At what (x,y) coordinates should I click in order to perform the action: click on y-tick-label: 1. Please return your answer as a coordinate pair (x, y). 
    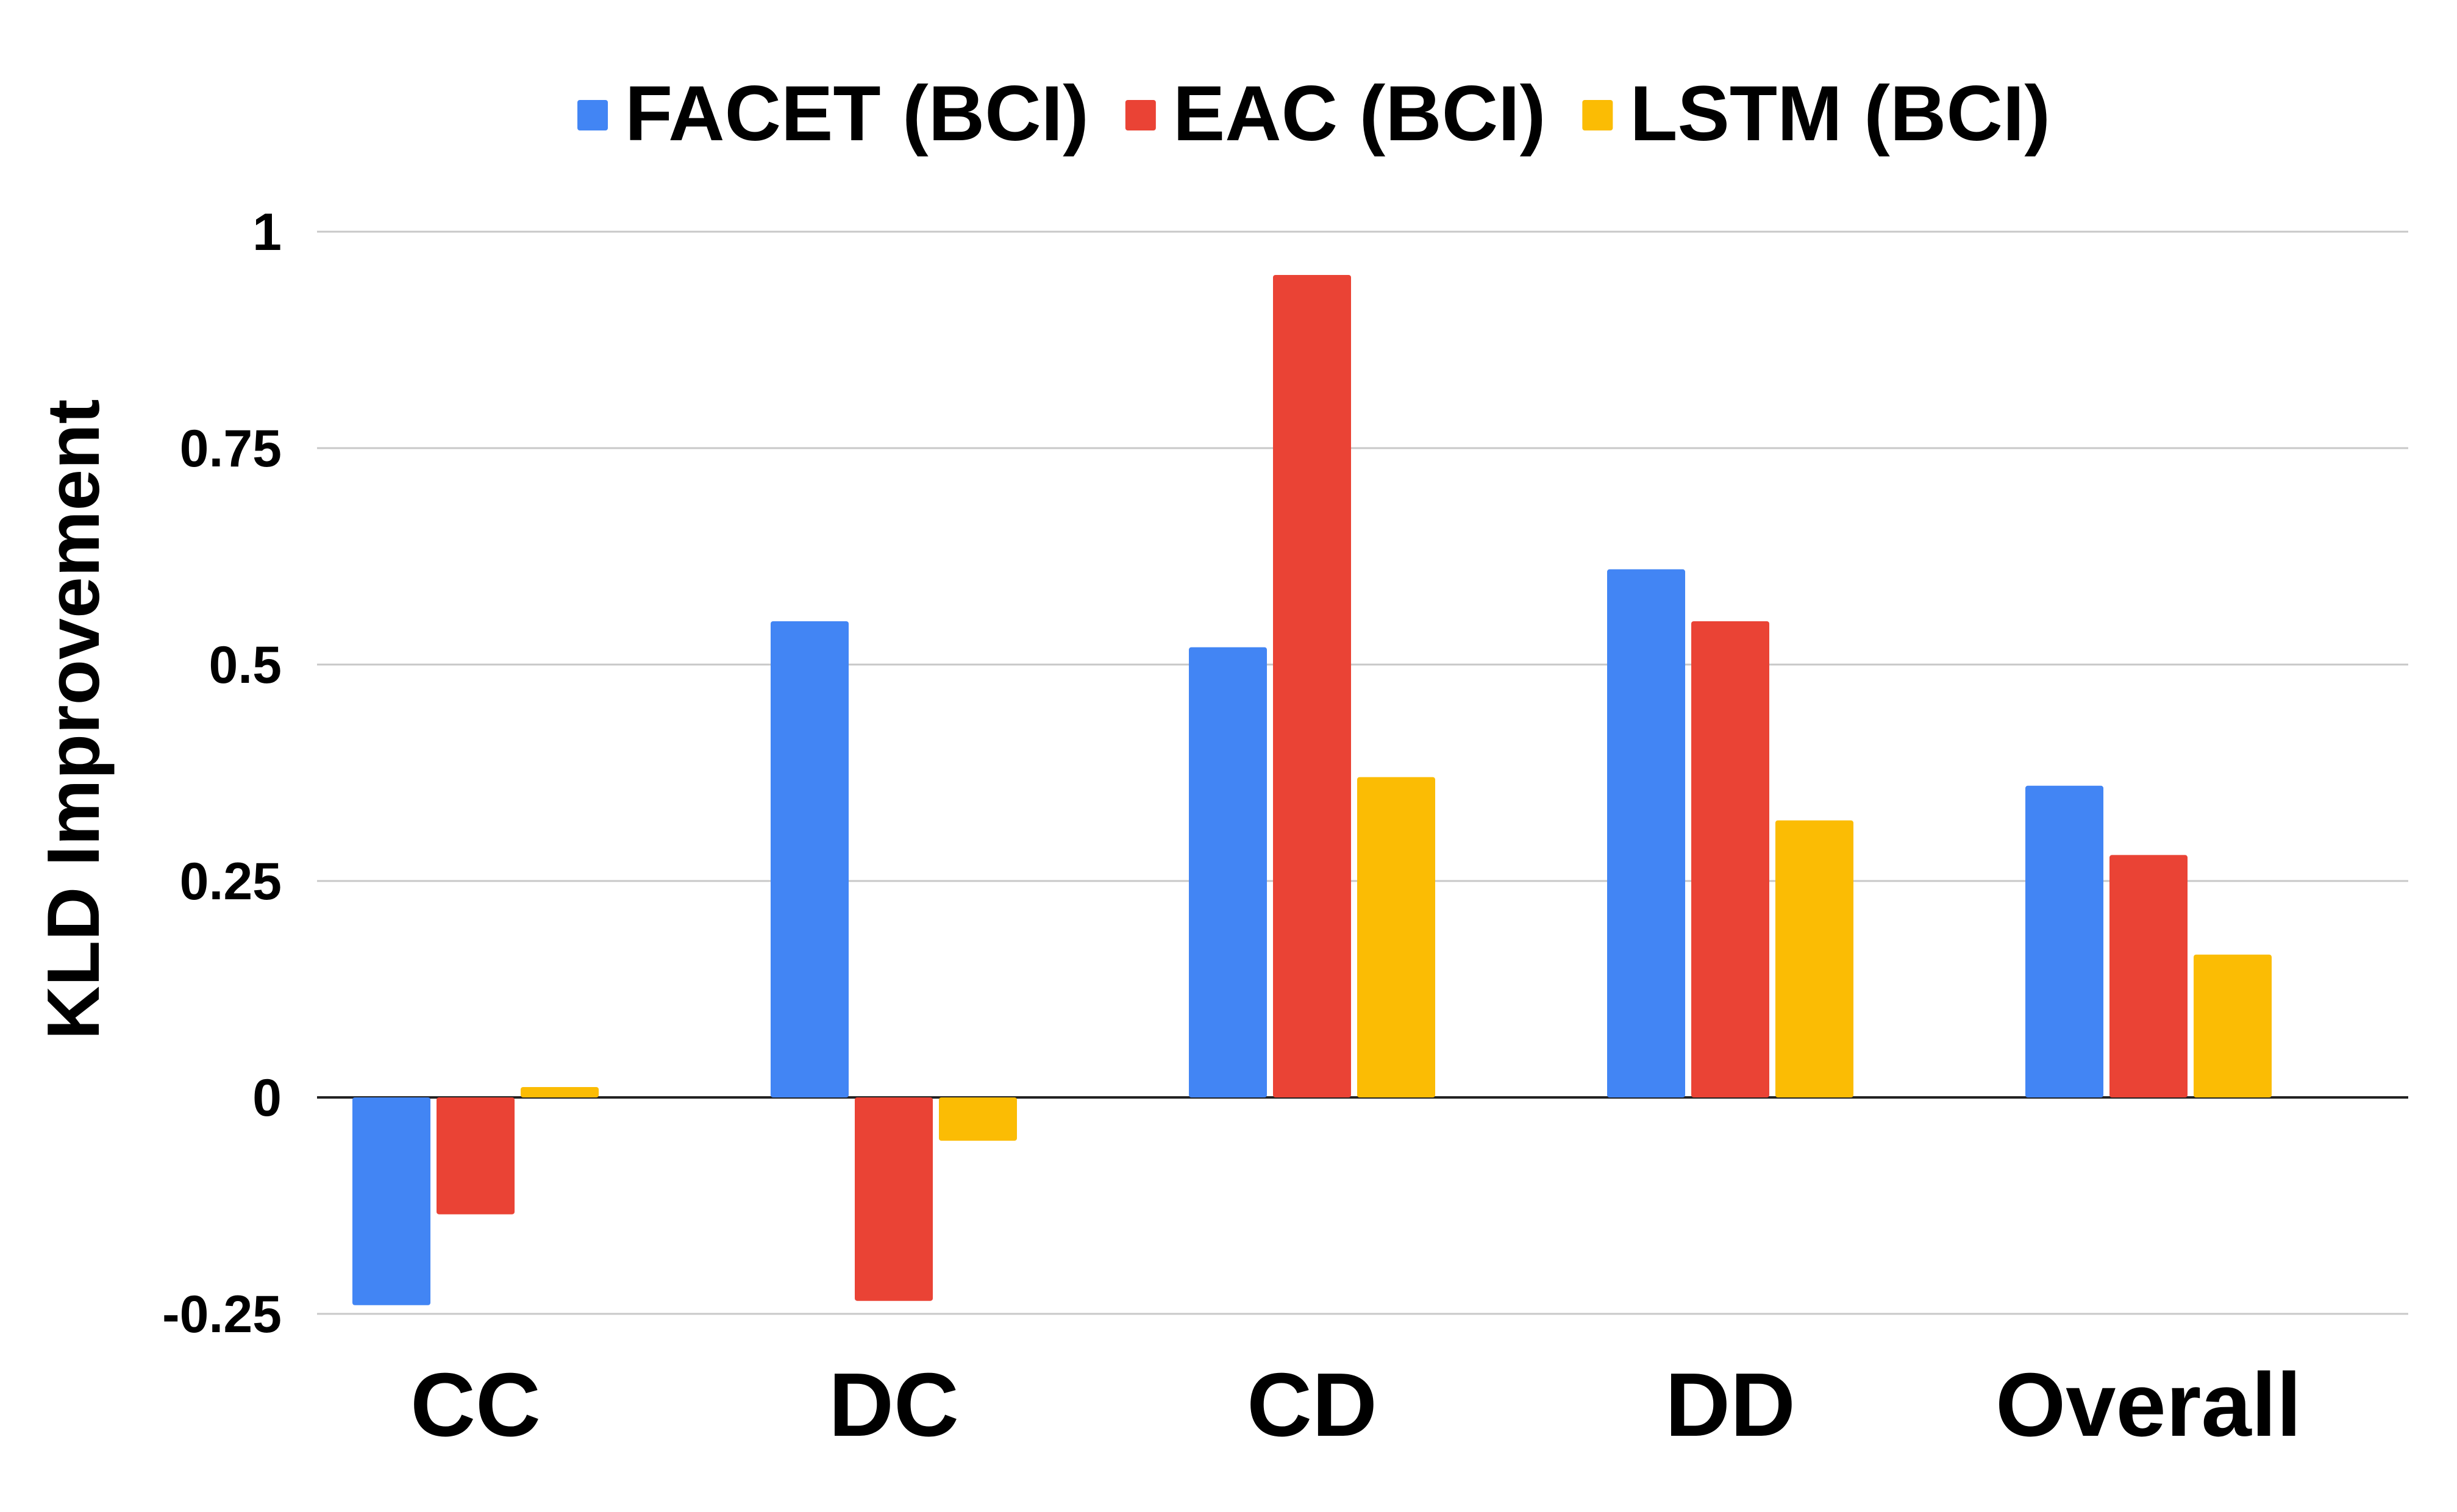
    Looking at the image, I should click on (267, 232).